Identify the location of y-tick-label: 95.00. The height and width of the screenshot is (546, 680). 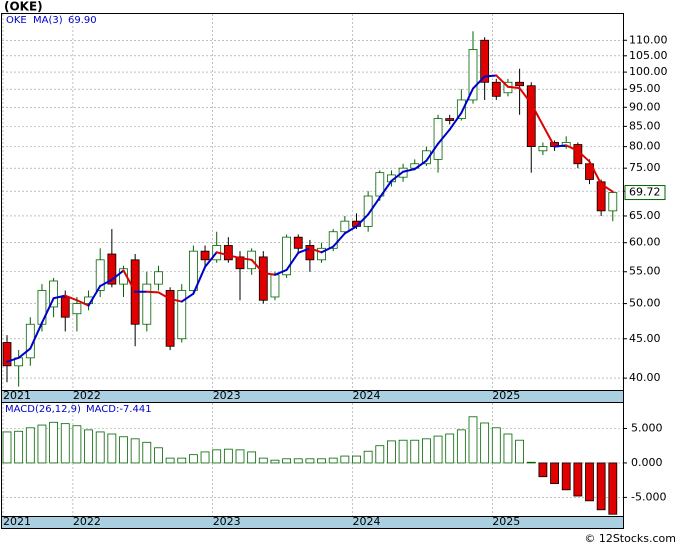
(645, 88).